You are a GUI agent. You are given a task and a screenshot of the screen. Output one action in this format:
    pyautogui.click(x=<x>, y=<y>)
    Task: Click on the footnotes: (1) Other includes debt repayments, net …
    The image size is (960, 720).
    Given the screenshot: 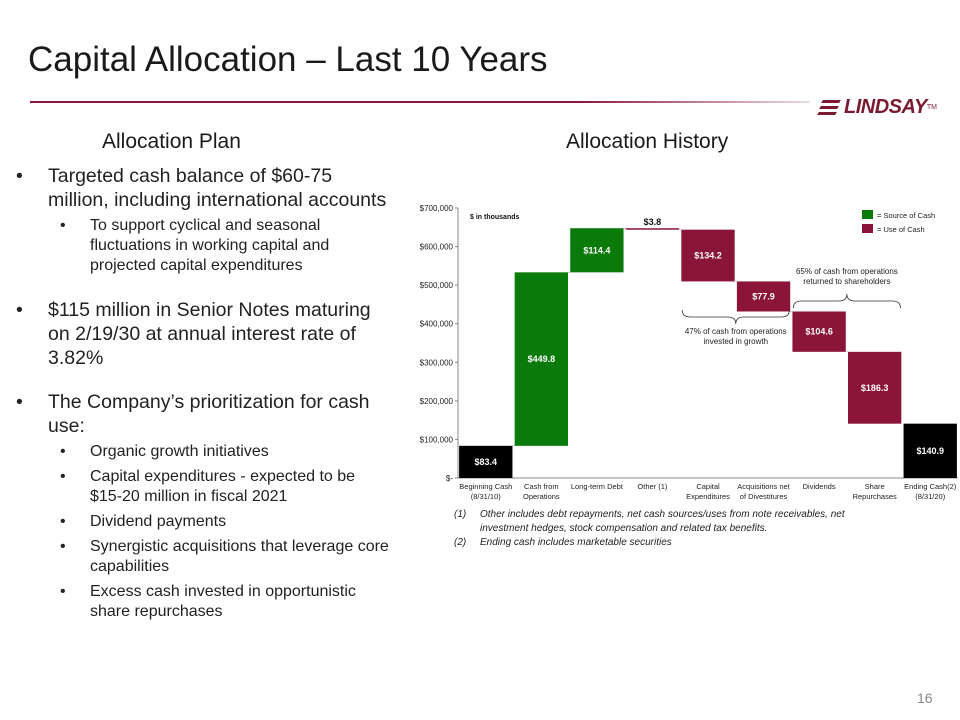 What is the action you would take?
    pyautogui.click(x=674, y=529)
    